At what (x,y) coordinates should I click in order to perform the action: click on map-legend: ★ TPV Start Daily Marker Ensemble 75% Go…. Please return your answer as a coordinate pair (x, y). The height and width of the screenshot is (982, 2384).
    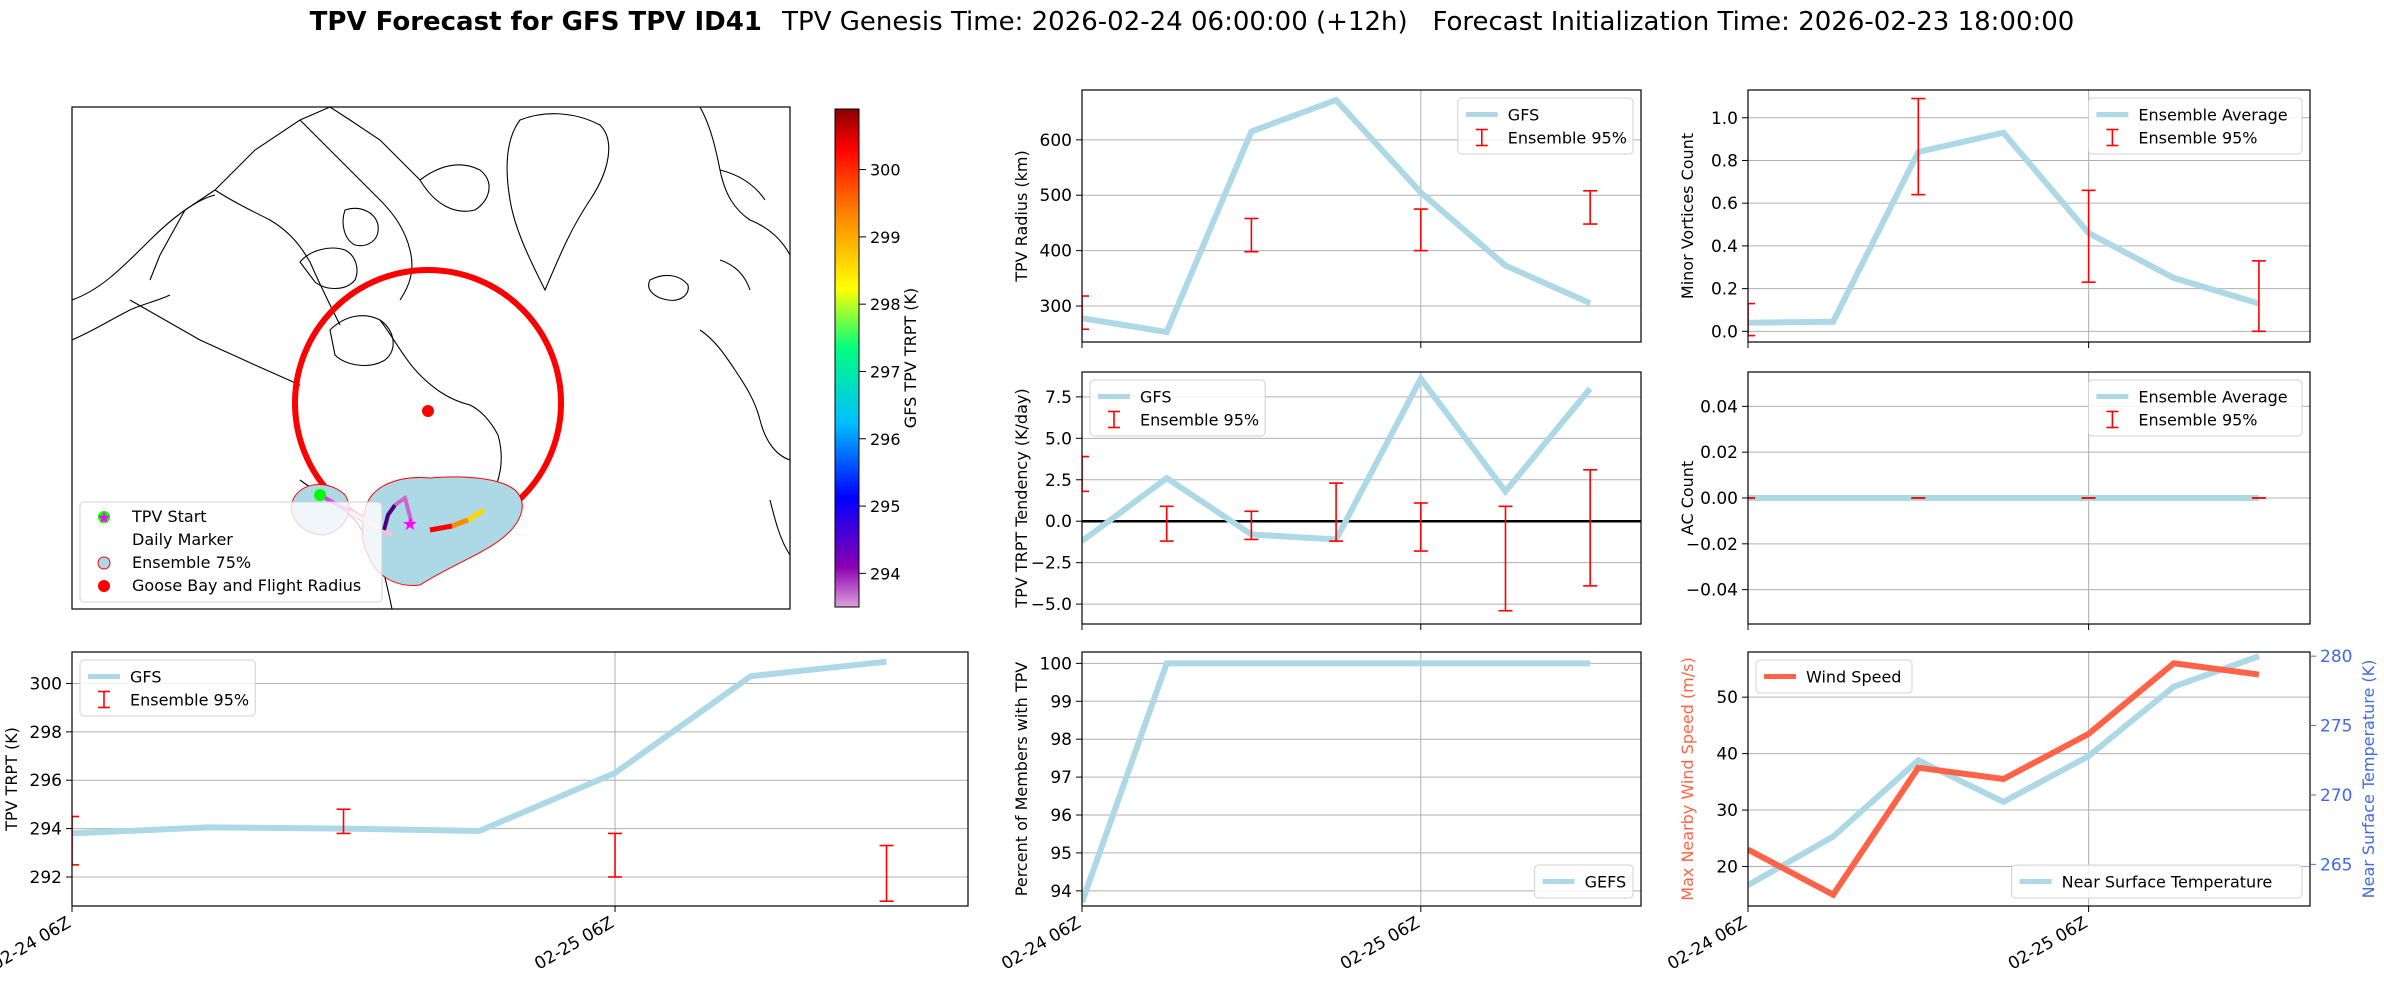
    Looking at the image, I should click on (231, 552).